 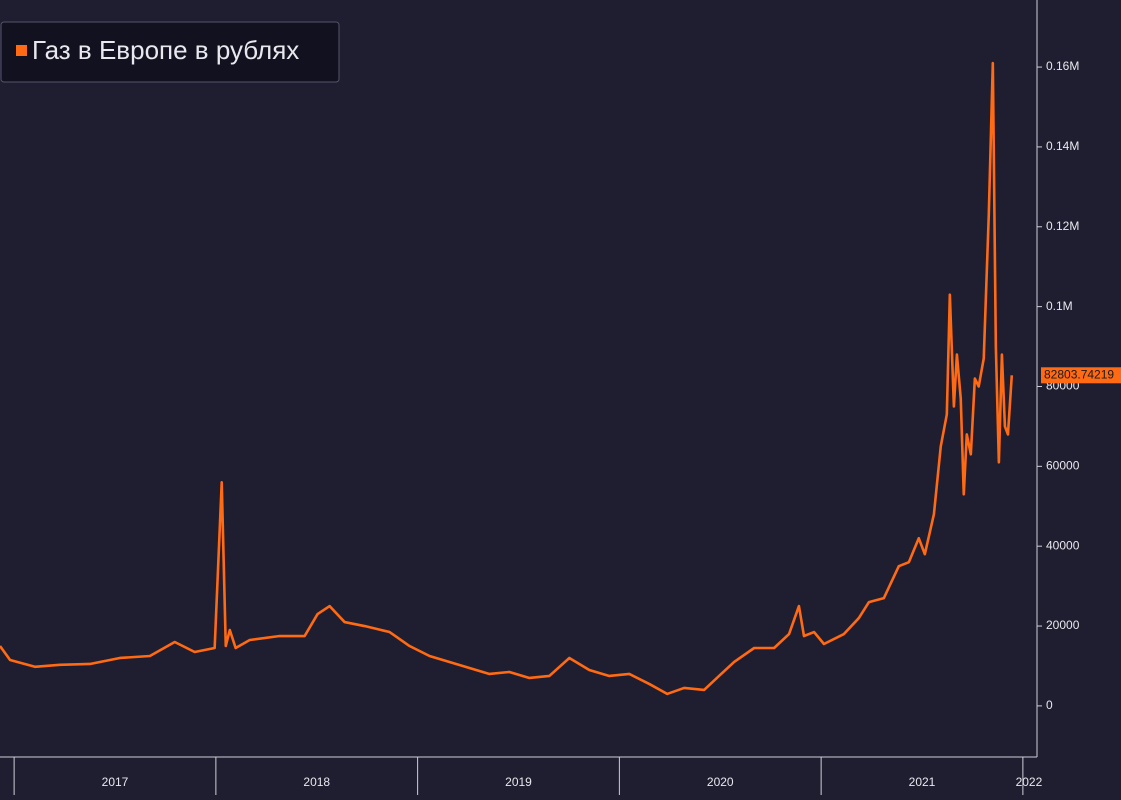 I want to click on y-tick-label: 40000, so click(x=1063, y=545).